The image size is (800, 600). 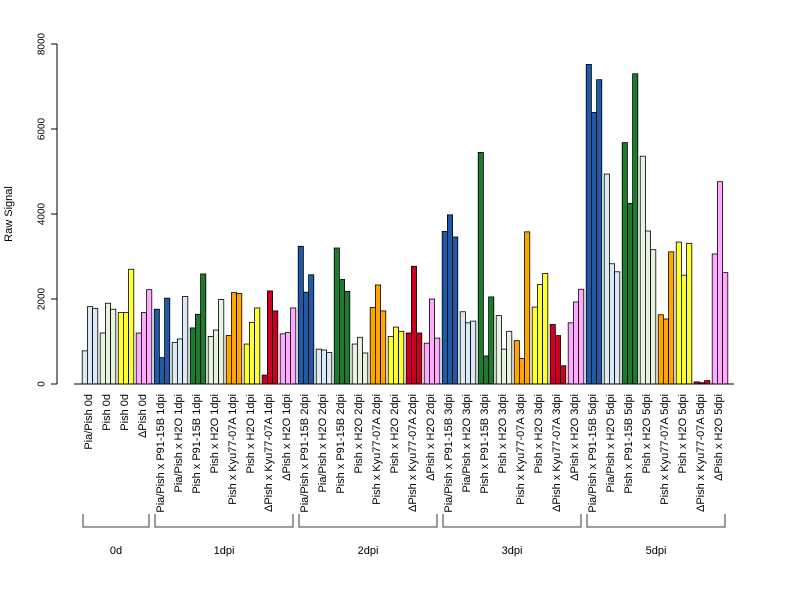 What do you see at coordinates (42, 298) in the screenshot?
I see `y-tick-label: 2000` at bounding box center [42, 298].